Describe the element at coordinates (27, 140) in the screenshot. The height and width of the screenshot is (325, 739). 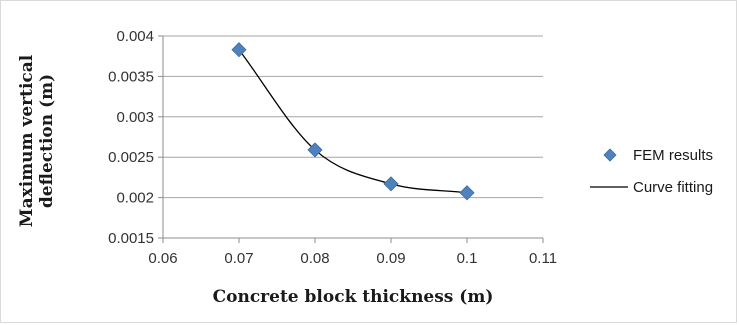
I see `y-axis-title-line-1: Maximum vertical` at that location.